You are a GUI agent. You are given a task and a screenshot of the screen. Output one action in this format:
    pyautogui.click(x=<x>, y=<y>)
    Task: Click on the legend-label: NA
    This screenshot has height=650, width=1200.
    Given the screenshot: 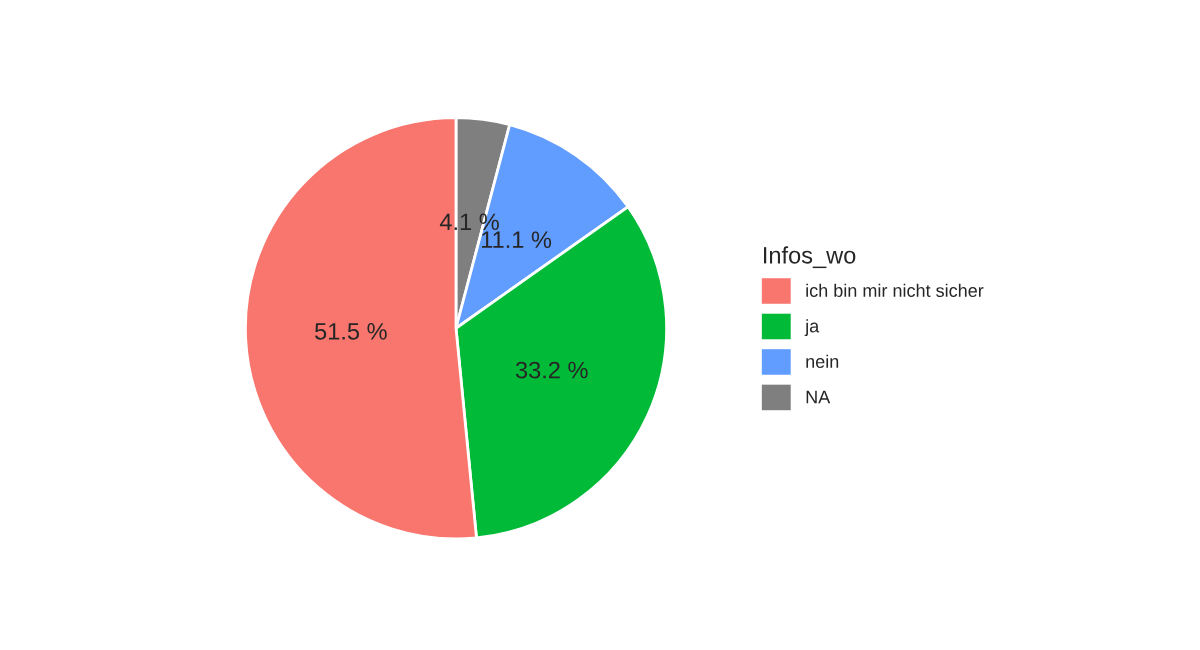 What is the action you would take?
    pyautogui.click(x=818, y=397)
    